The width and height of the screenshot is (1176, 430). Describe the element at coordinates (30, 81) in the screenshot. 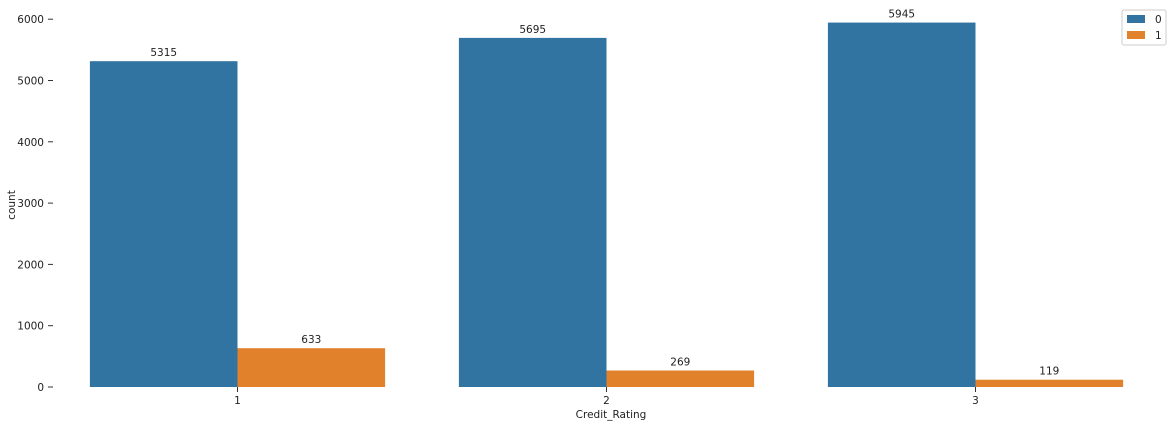

I see `y-tick-label: 5000` at that location.